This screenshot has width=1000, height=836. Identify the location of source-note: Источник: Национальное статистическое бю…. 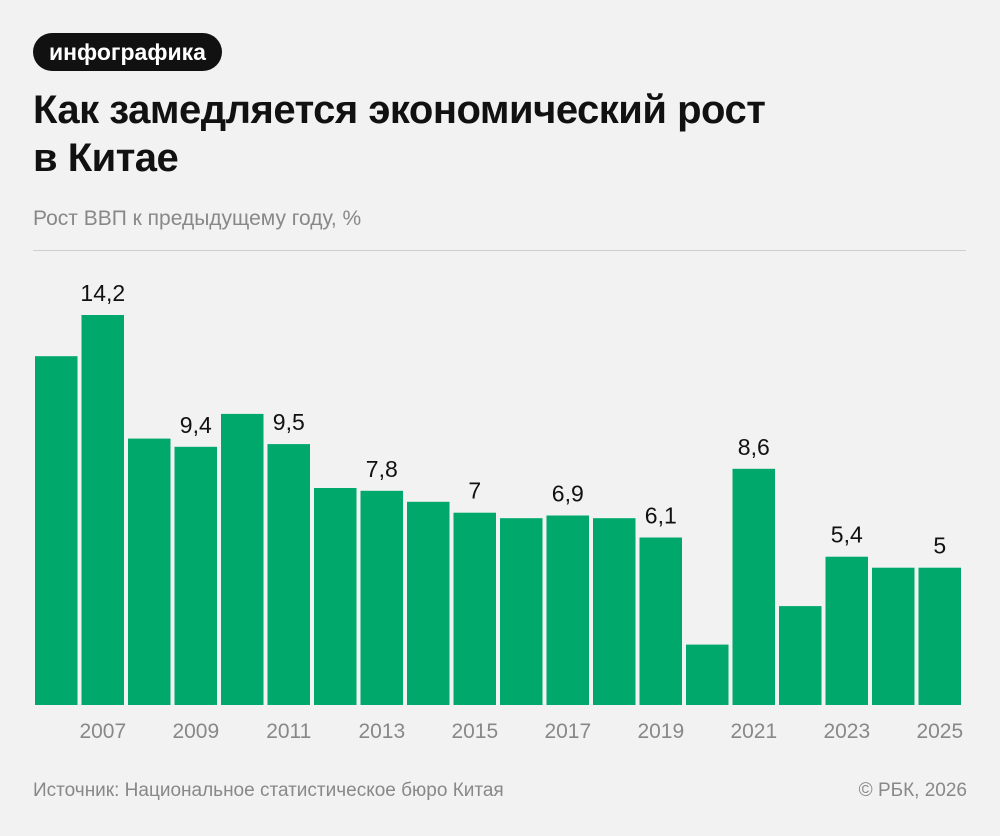
(268, 790).